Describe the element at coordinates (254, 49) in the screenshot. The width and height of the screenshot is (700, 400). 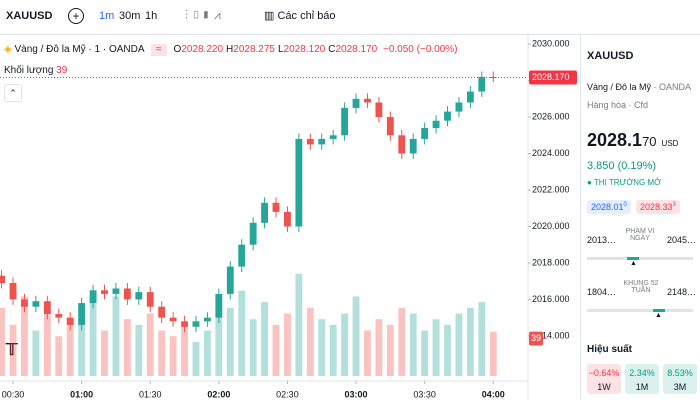
I see `ohlc-value: 2028.275` at that location.